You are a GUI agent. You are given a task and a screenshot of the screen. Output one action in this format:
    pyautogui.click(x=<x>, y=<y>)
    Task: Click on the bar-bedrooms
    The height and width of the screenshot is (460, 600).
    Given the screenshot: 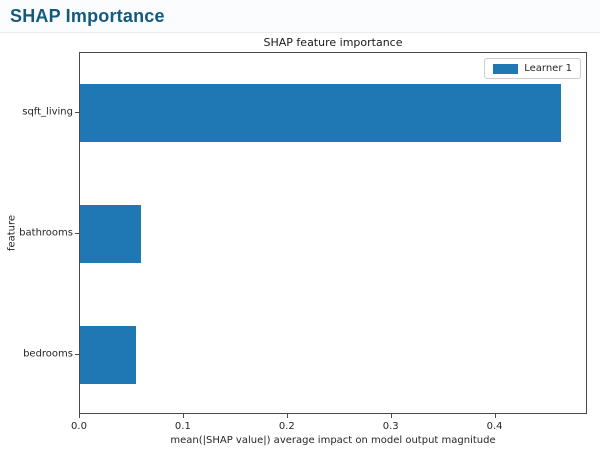 What is the action you would take?
    pyautogui.click(x=108, y=354)
    